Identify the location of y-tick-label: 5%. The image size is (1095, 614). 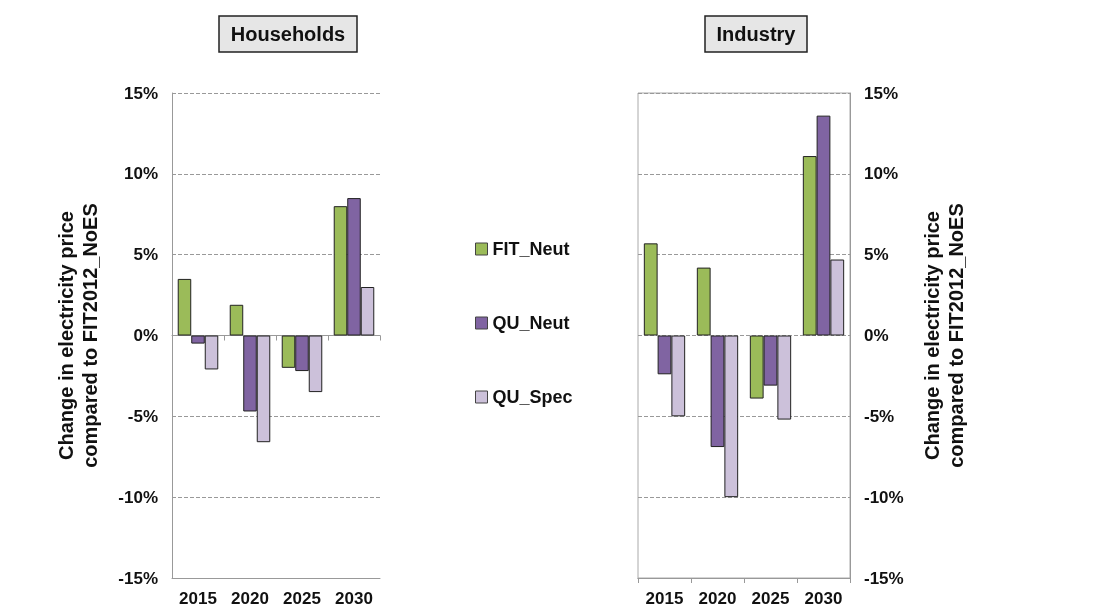
(145, 255).